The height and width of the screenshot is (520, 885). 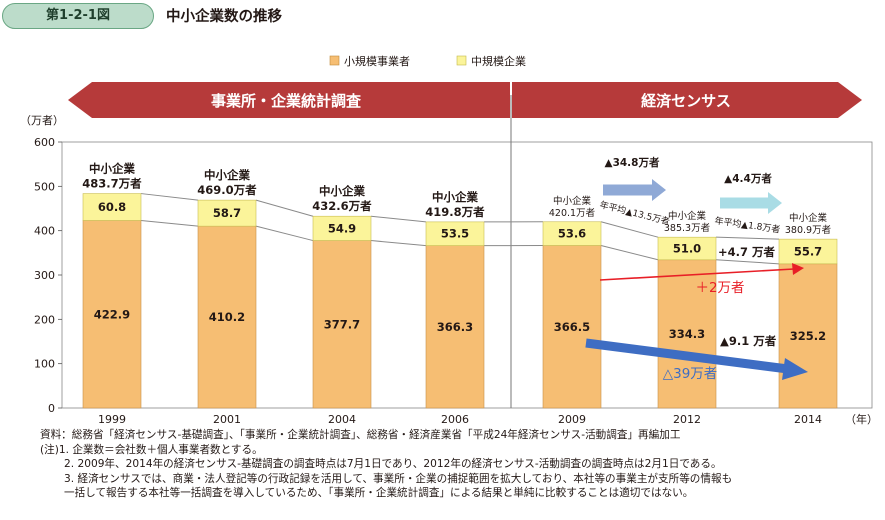 I want to click on bar-medium-2014, so click(x=808, y=251).